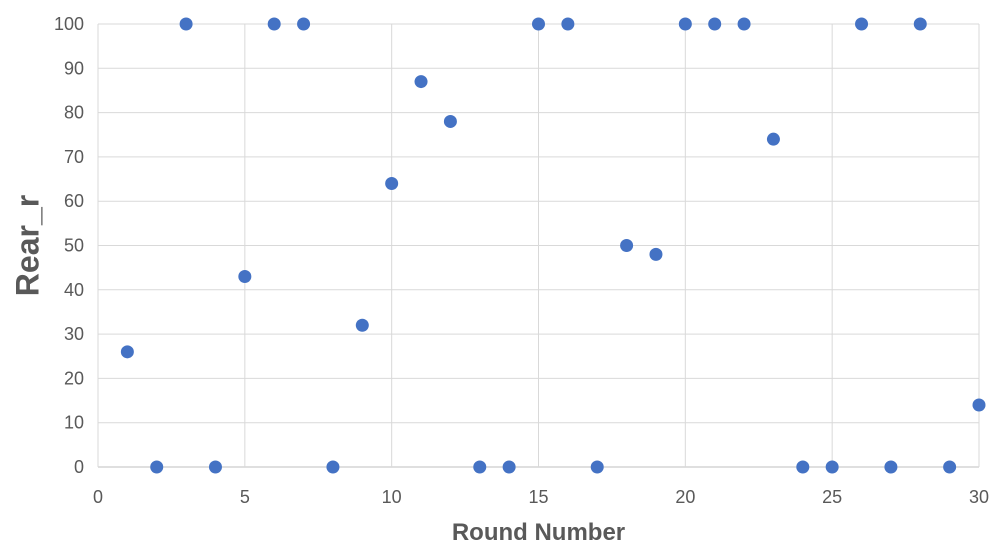  Describe the element at coordinates (245, 497) in the screenshot. I see `x-tick-label: 5` at that location.